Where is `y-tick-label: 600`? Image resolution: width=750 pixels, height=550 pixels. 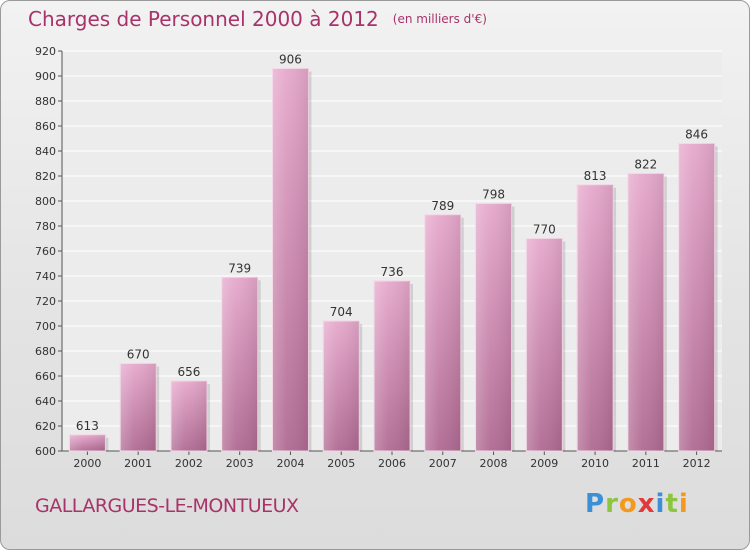 y-tick-label: 600 is located at coordinates (45, 451).